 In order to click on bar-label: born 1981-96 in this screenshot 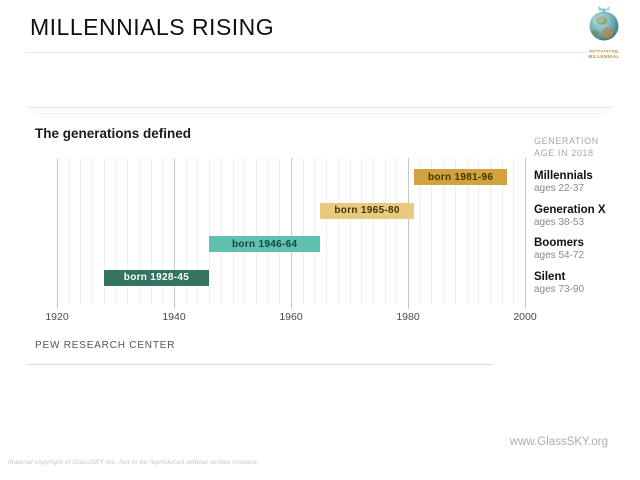, I will do `click(460, 177)`.